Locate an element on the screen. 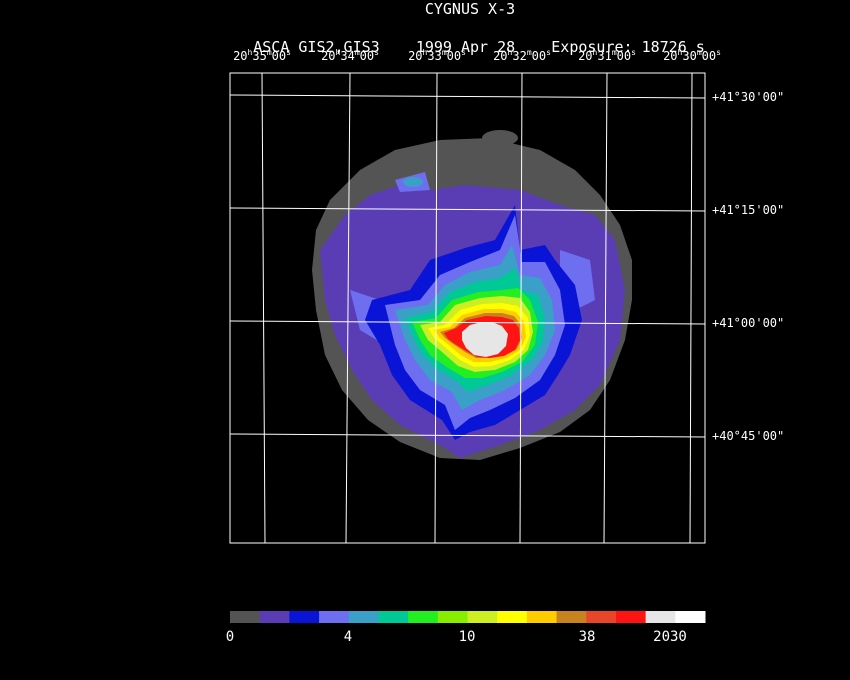 The image size is (850, 680). colorbar-tick-2: 10 is located at coordinates (467, 637).